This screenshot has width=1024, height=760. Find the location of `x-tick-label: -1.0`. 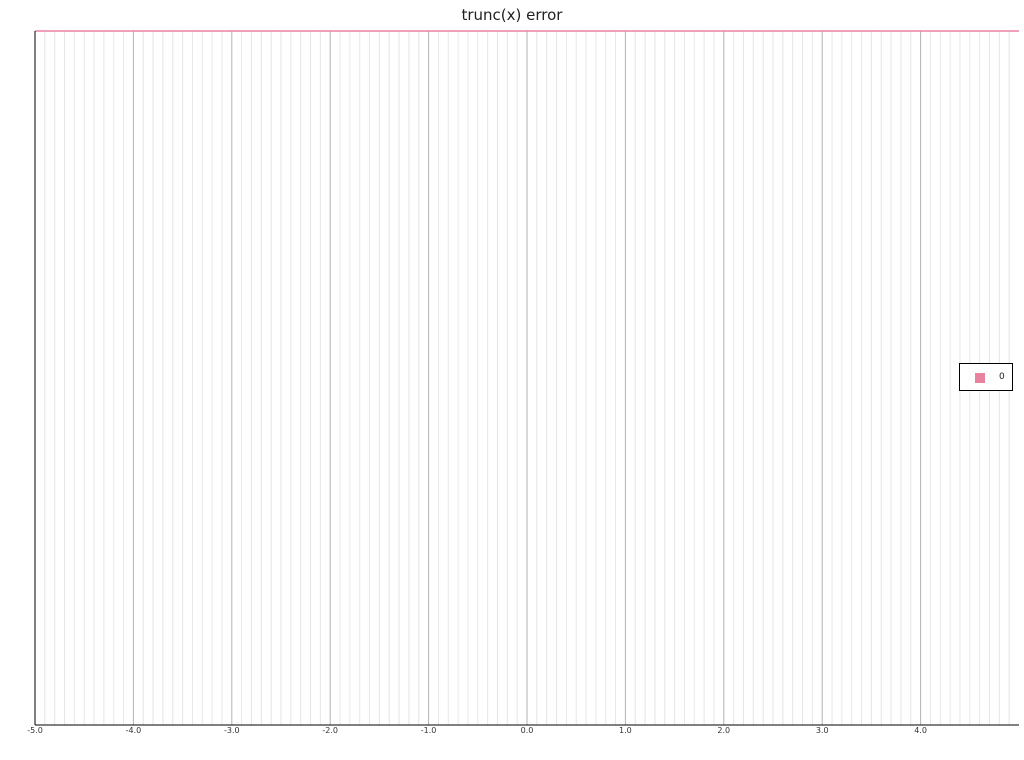

x-tick-label: -1.0 is located at coordinates (429, 730).